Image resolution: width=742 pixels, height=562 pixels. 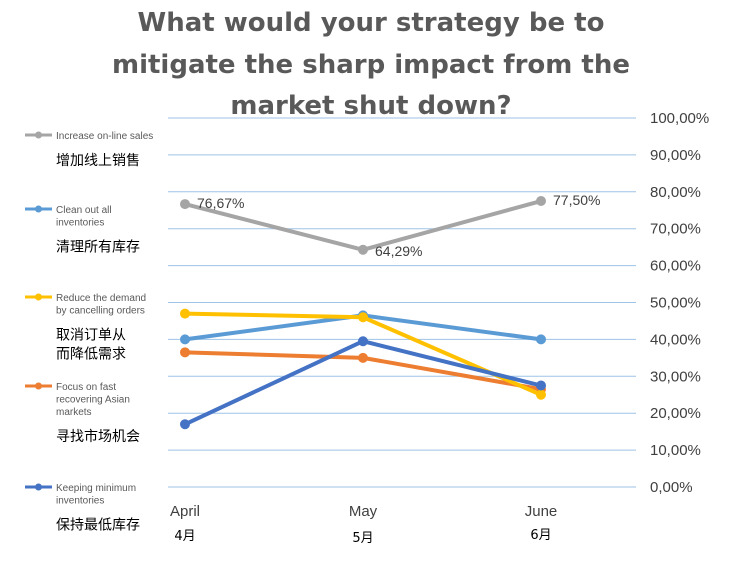 What do you see at coordinates (675, 303) in the screenshot?
I see `y-tick-label: 50,00%` at bounding box center [675, 303].